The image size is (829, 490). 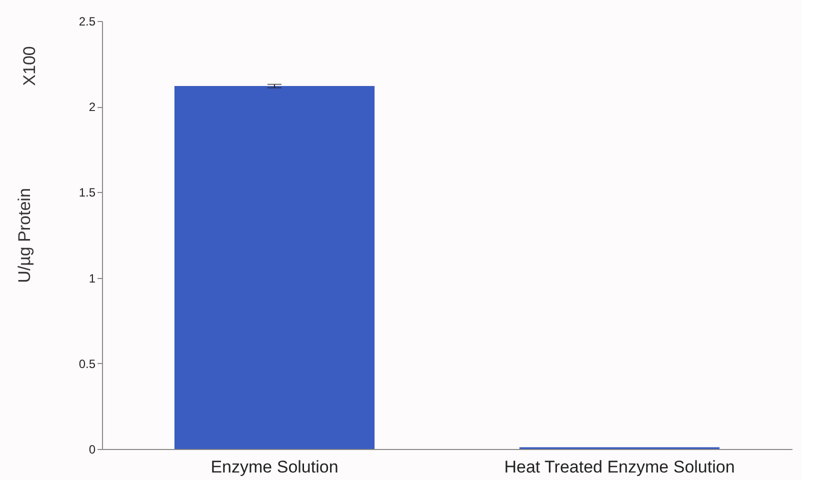 What do you see at coordinates (29, 66) in the screenshot?
I see `text: X100` at bounding box center [29, 66].